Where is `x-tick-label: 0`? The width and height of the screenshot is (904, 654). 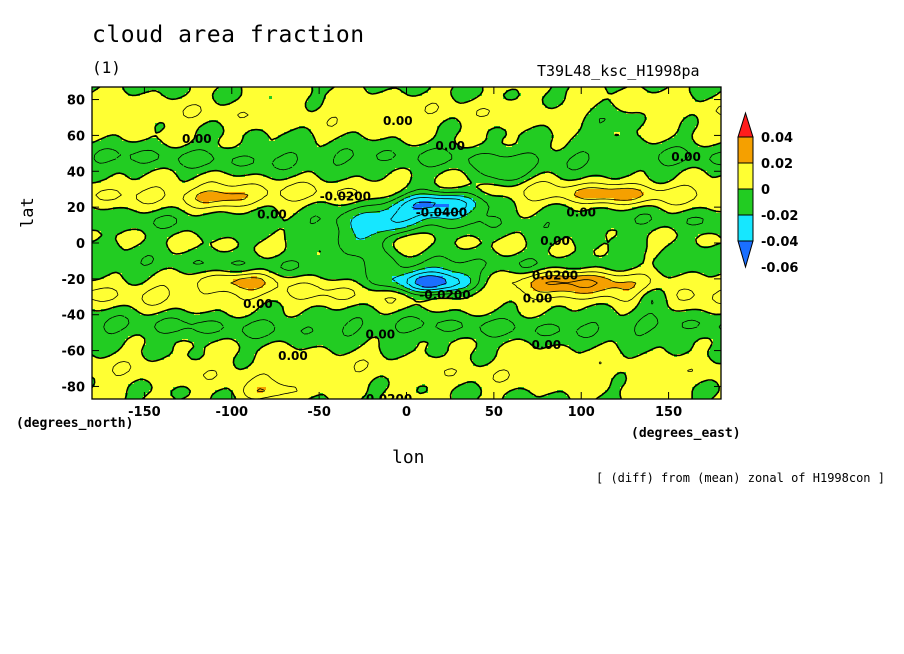 x-tick-label: 0 is located at coordinates (406, 412).